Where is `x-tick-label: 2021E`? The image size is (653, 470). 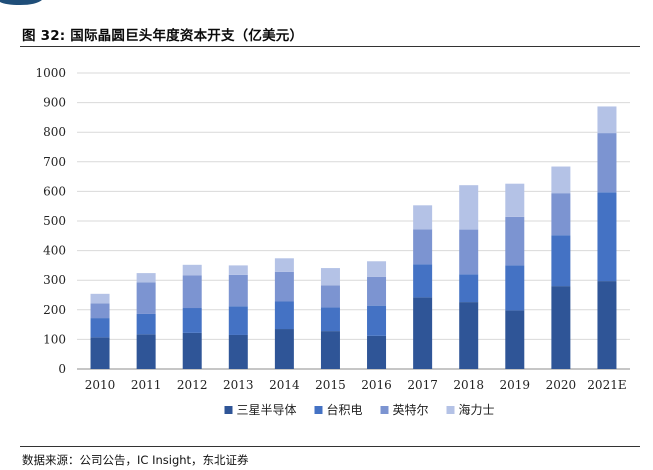
x-tick-label: 2021E is located at coordinates (606, 385).